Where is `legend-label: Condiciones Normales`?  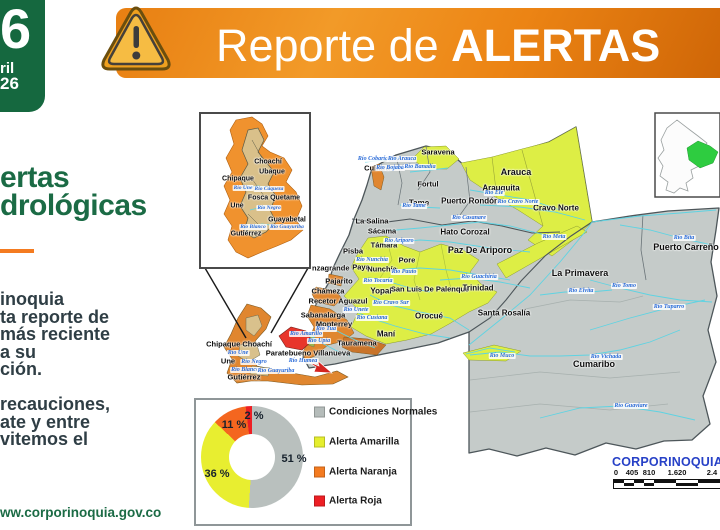 legend-label: Condiciones Normales is located at coordinates (383, 412).